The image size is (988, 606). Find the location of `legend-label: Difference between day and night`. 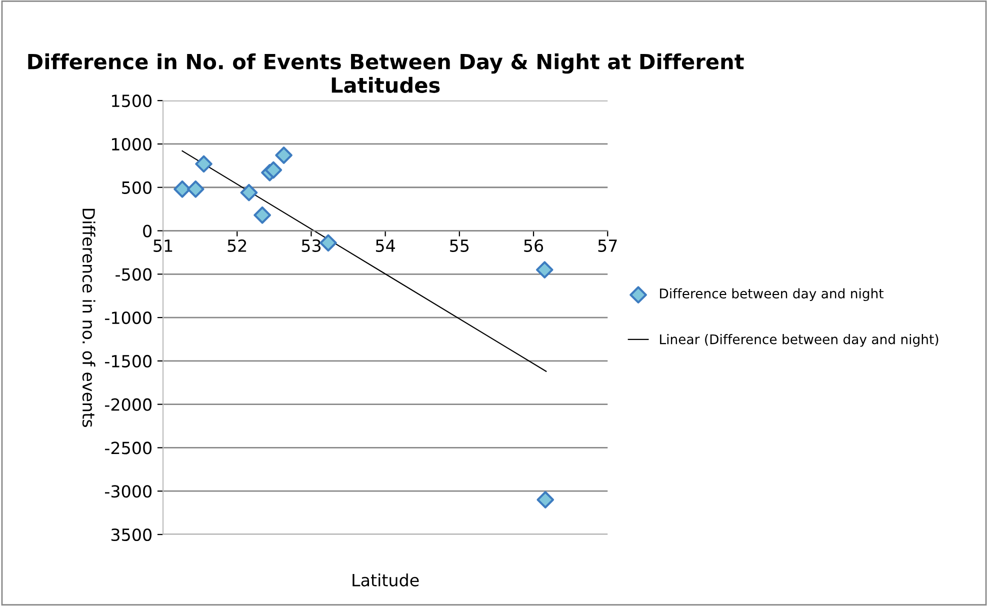

legend-label: Difference between day and night is located at coordinates (772, 295).